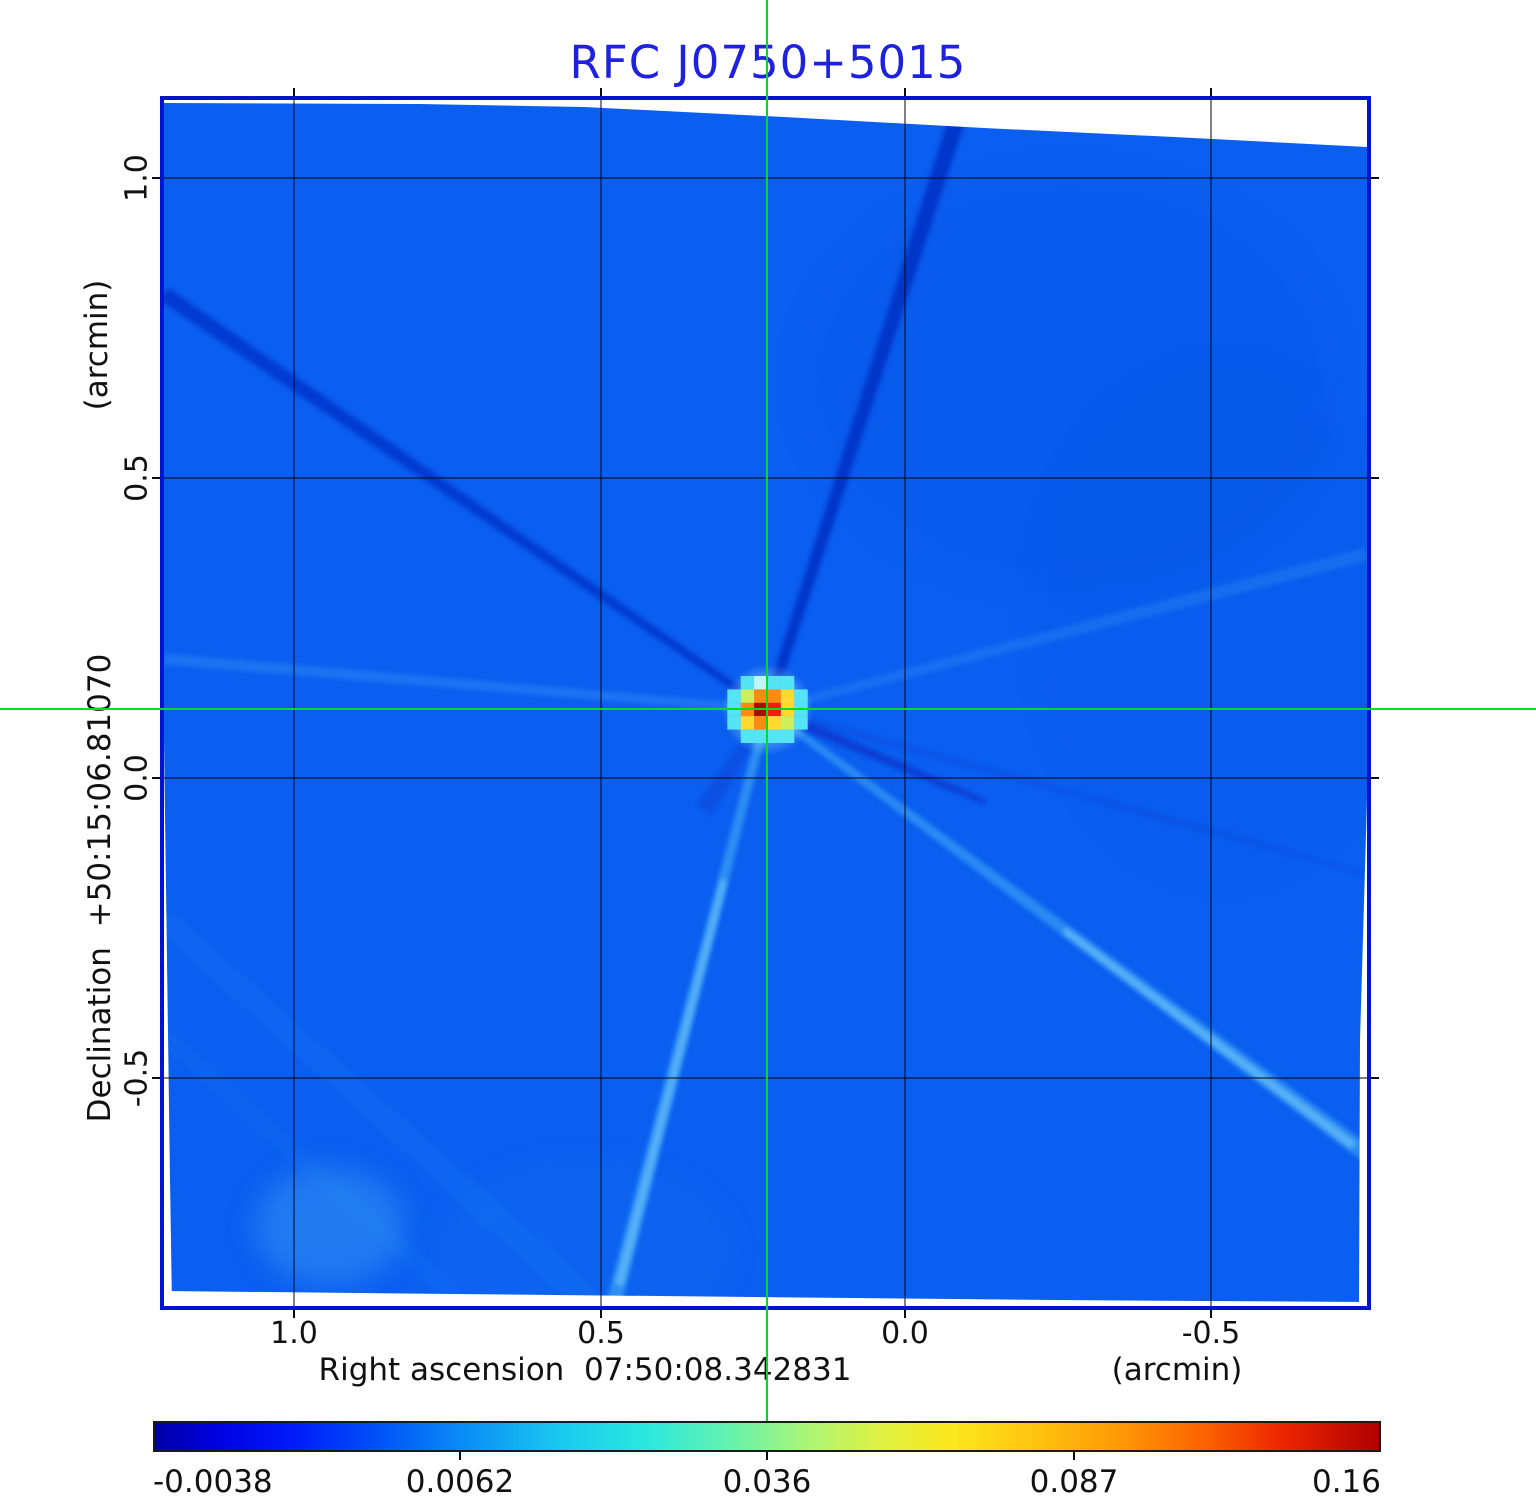 The width and height of the screenshot is (1536, 1511). What do you see at coordinates (905, 1333) in the screenshot?
I see `x-tick-label: 0.0` at bounding box center [905, 1333].